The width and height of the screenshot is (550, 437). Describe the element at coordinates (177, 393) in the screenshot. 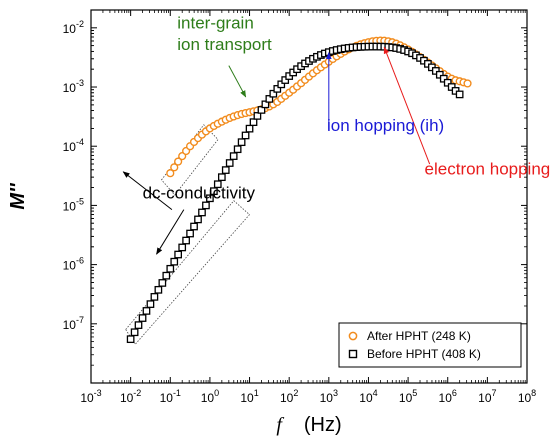

I see `x-tick-exponent: -1` at that location.